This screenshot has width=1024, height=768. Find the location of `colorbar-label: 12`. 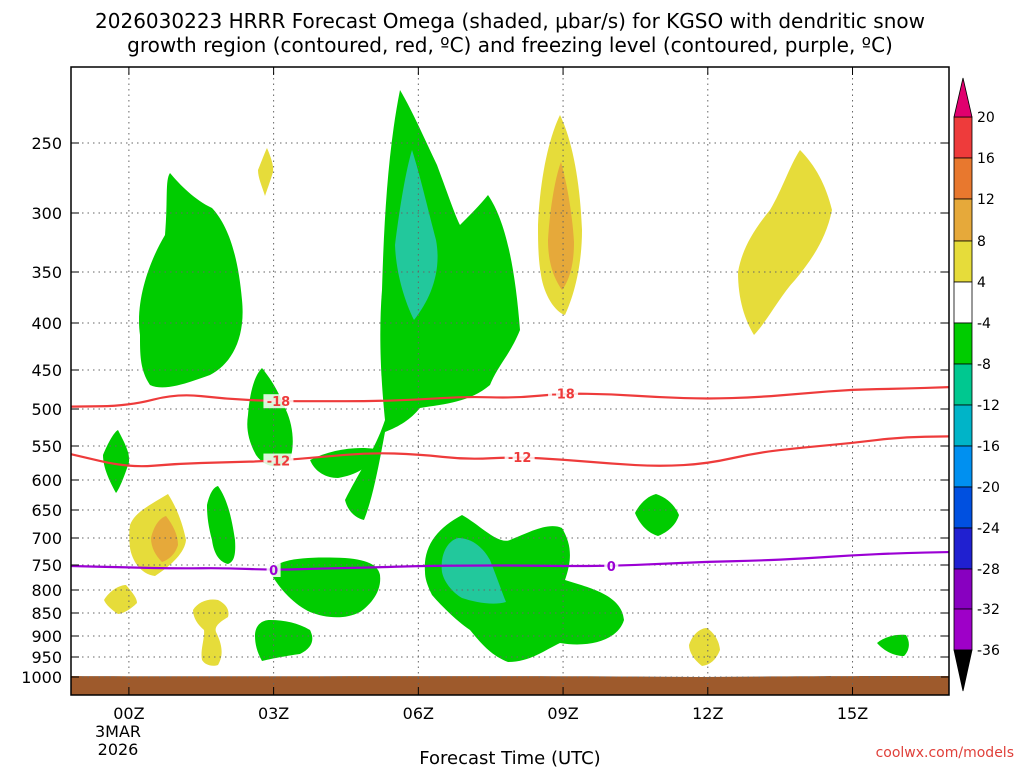

colorbar-label: 12 is located at coordinates (986, 200).